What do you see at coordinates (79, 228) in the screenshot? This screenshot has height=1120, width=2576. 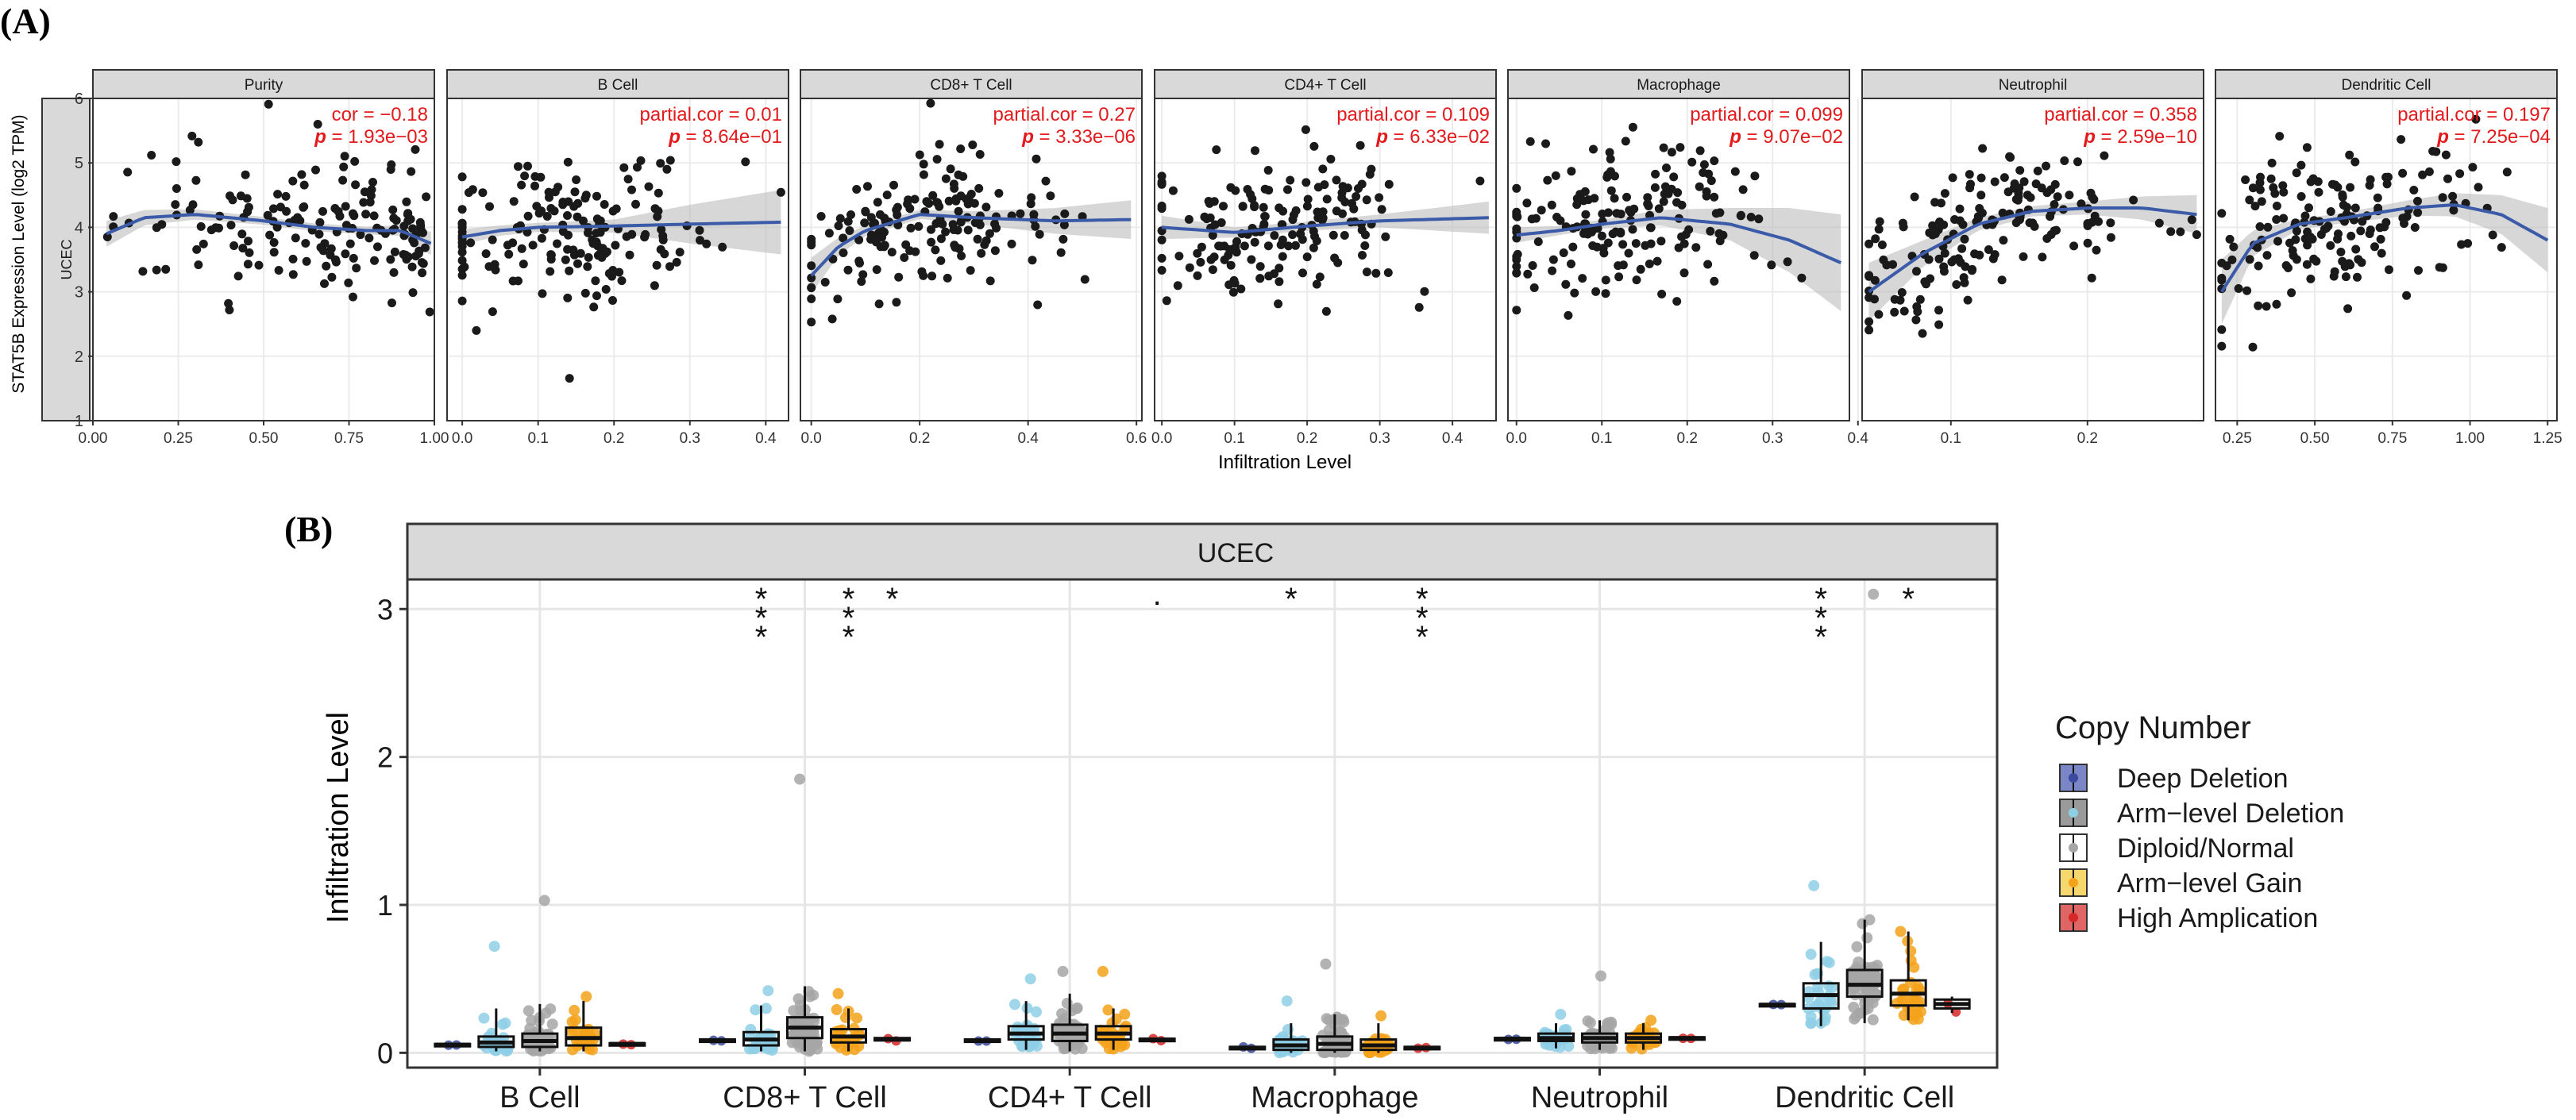 I see `y-tick-label: 4` at bounding box center [79, 228].